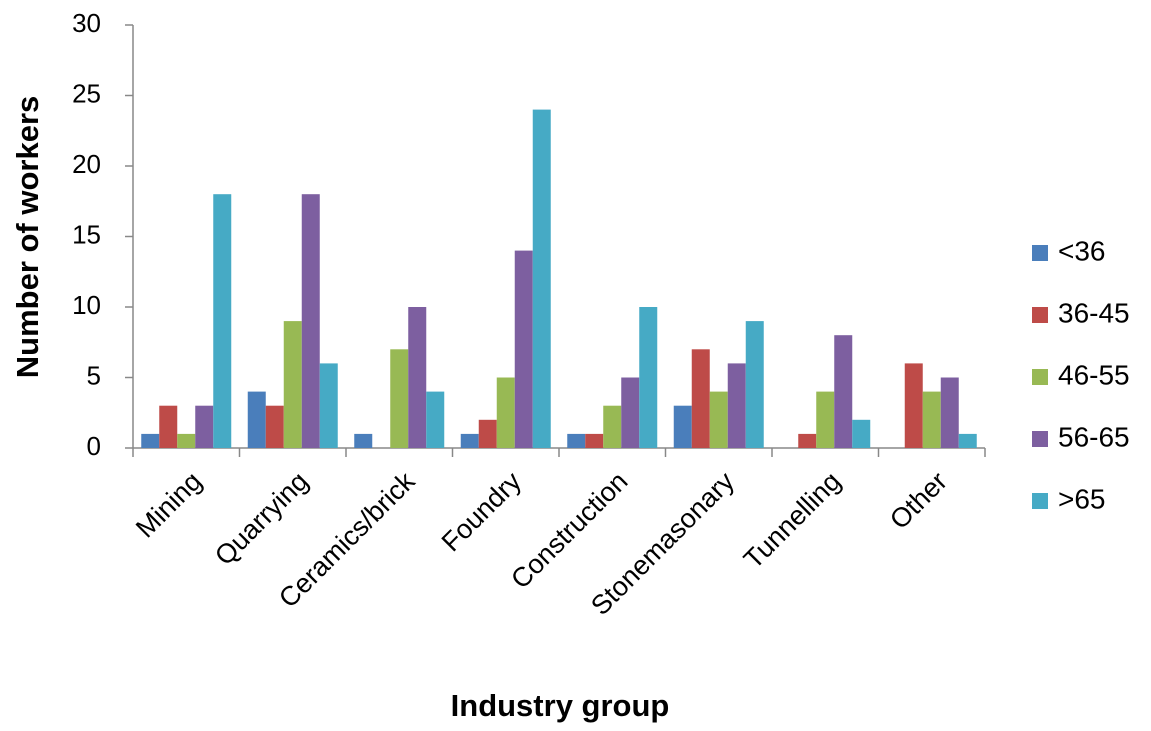 The image size is (1151, 731). Describe the element at coordinates (86, 23) in the screenshot. I see `y-tick-label: 30` at that location.